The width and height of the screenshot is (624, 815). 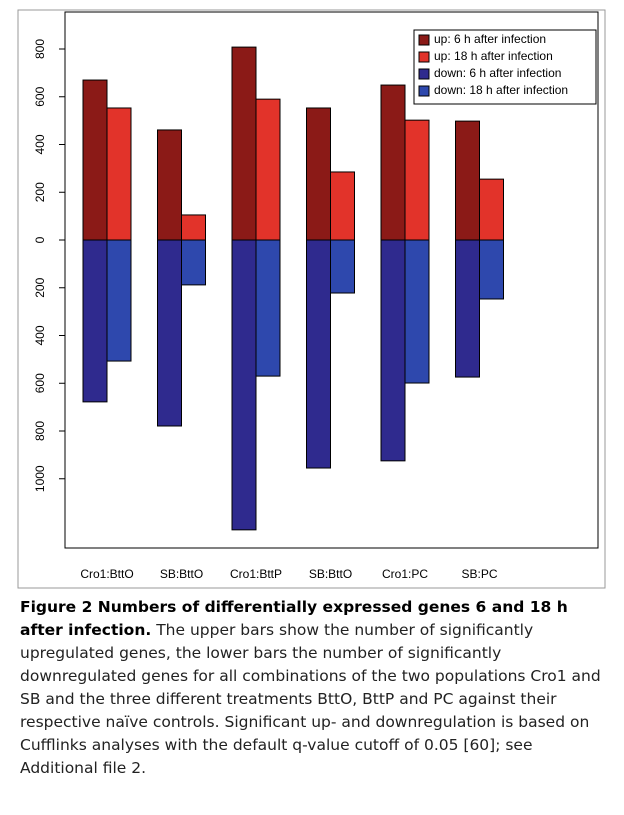 I want to click on legend-box, so click(x=505, y=67).